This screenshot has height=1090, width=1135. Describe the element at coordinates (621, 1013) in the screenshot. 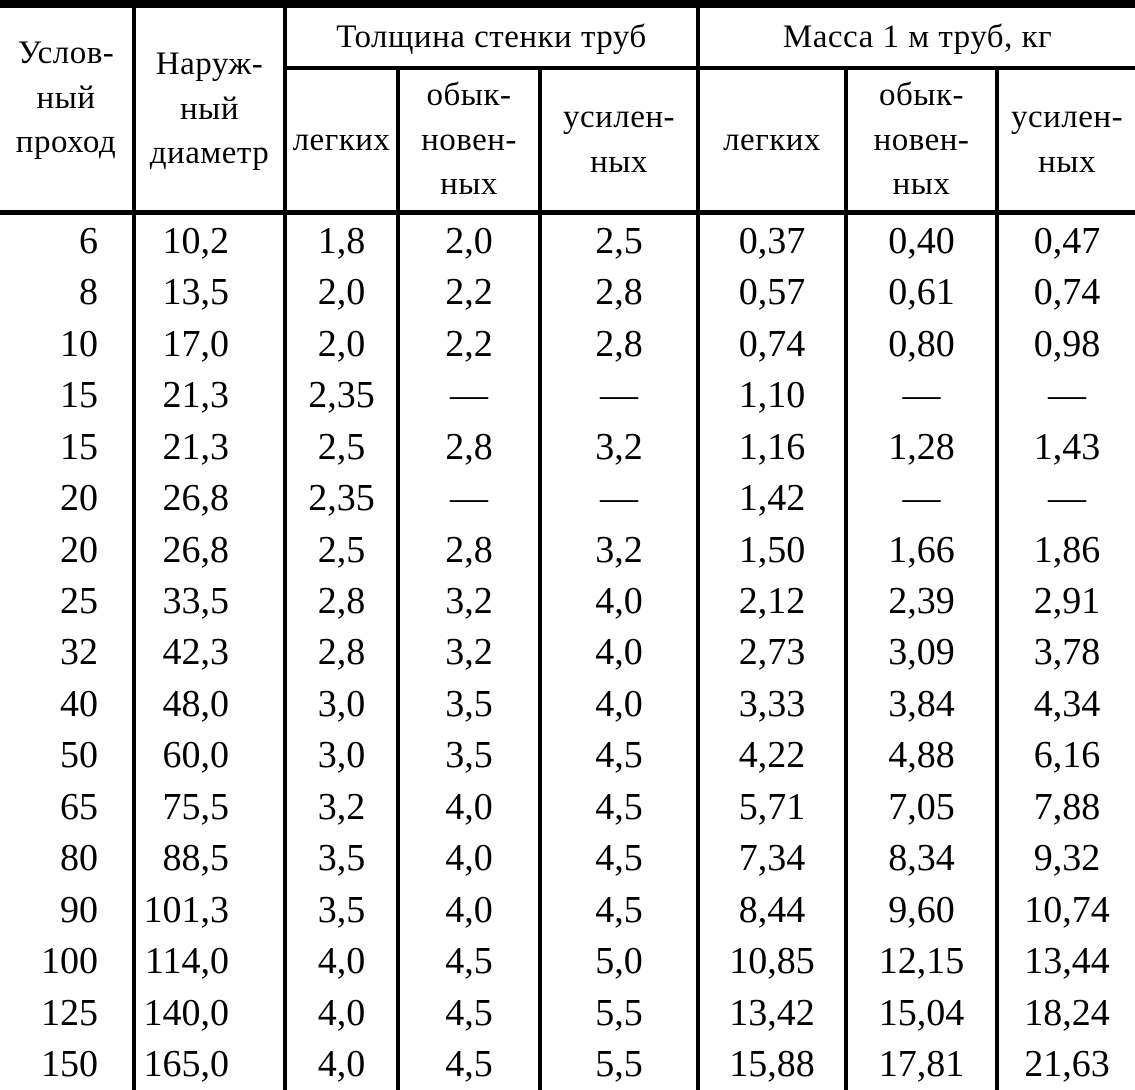

I see `table-cell: 5,5` at that location.